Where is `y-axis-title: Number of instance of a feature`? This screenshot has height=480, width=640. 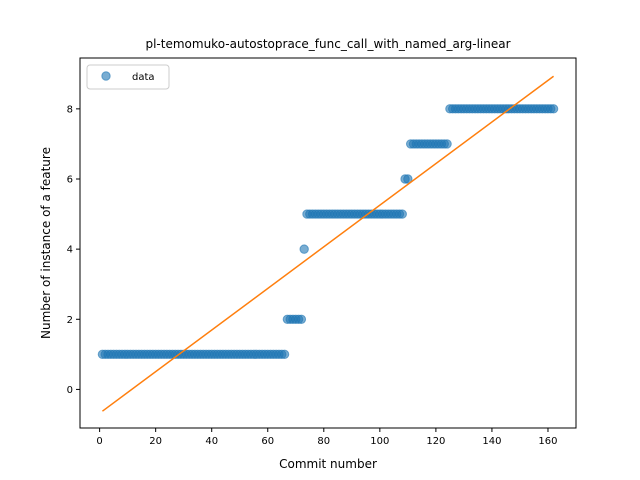
y-axis-title: Number of instance of a feature is located at coordinates (46, 243).